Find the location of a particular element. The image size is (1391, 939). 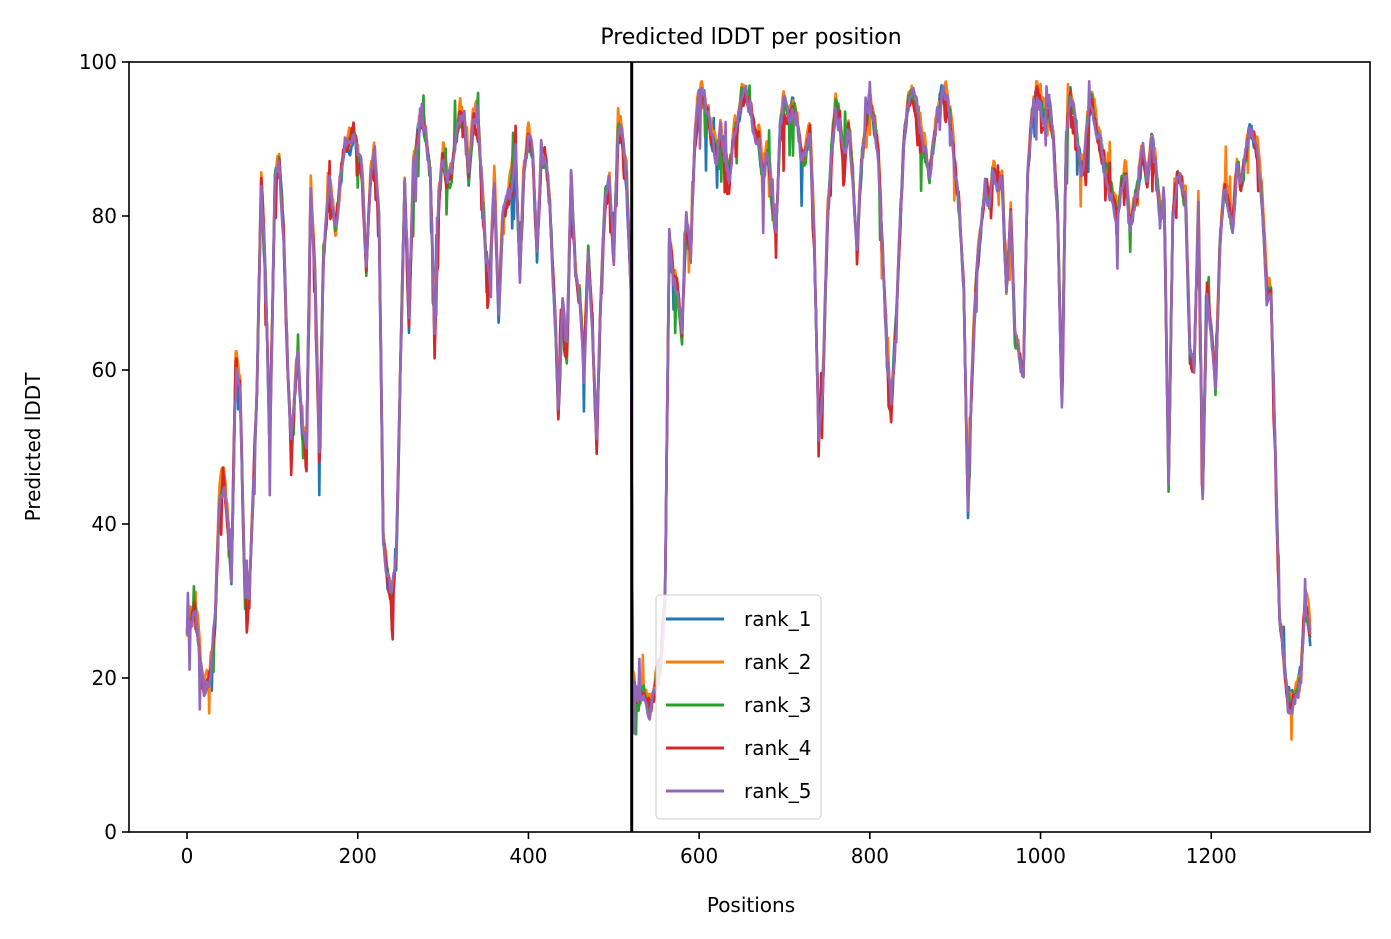

legend-label-rank_3: rank_3 is located at coordinates (777, 705).